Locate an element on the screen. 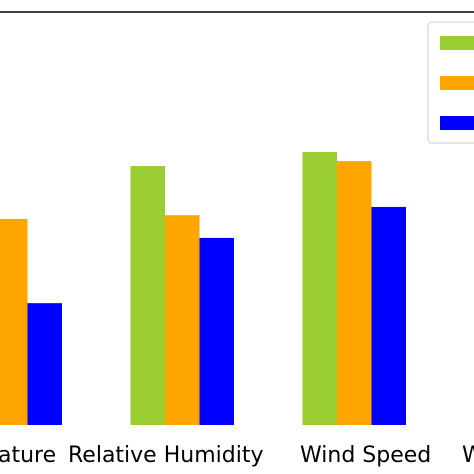 The height and width of the screenshot is (474, 474). x-tick-label: ature is located at coordinates (28, 455).